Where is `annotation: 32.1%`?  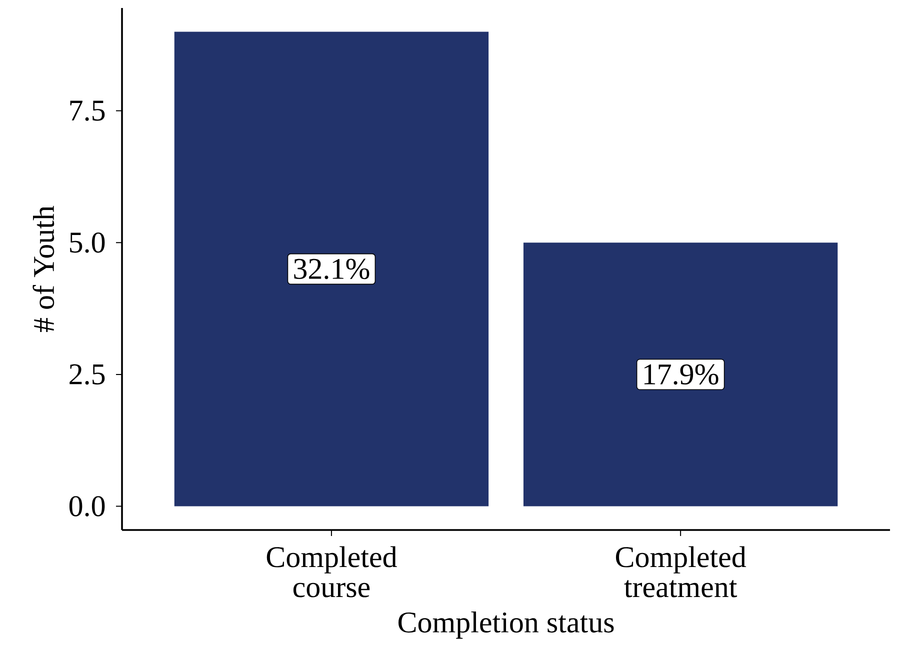
annotation: 32.1% is located at coordinates (332, 269).